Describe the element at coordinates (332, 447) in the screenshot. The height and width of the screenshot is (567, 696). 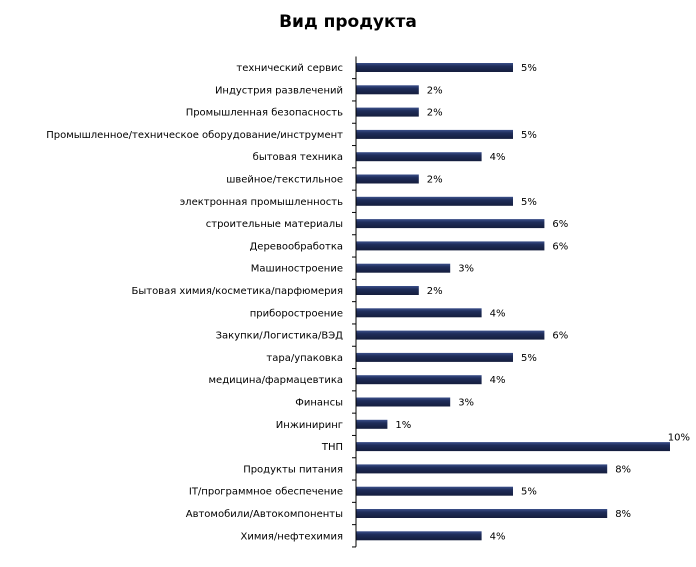
I see `category-label: ТНП` at that location.